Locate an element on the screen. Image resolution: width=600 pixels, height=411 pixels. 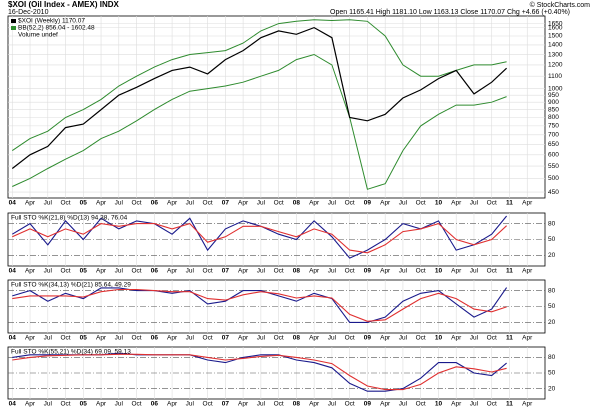
y-tick-label: 20 is located at coordinates (552, 255).